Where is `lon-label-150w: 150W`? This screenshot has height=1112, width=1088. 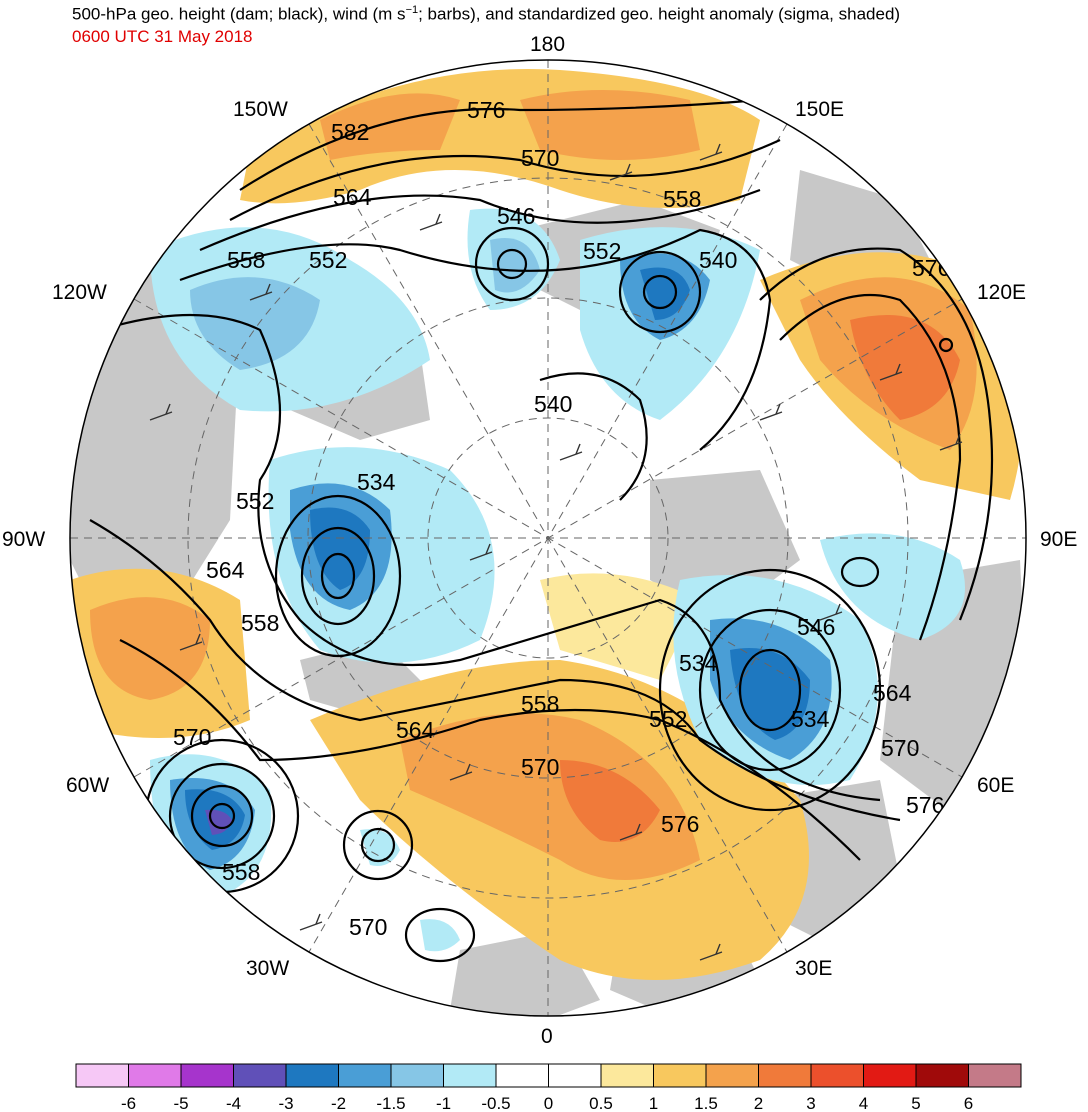
lon-label-150w: 150W is located at coordinates (260, 109).